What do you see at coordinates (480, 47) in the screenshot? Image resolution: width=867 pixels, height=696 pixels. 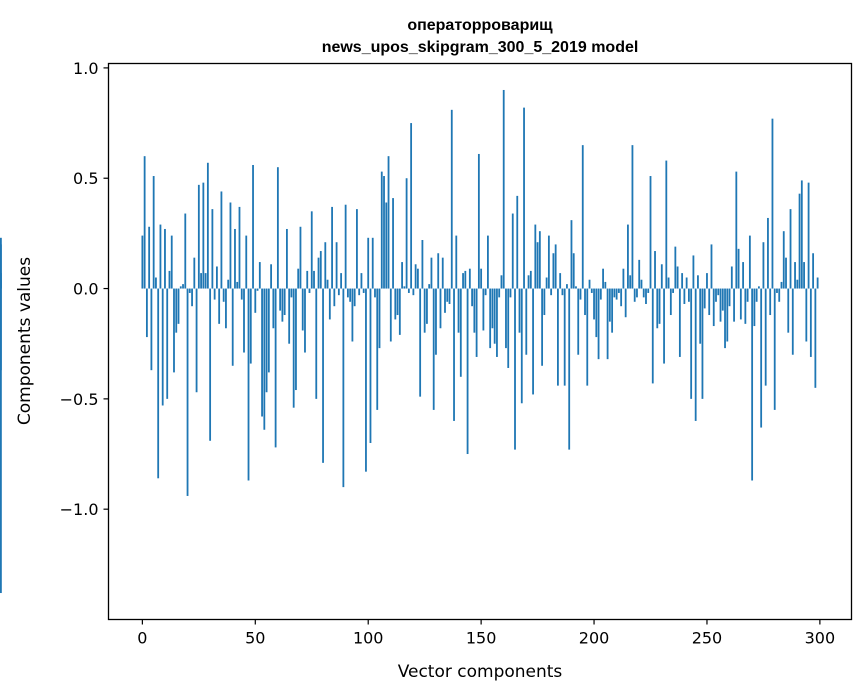 I see `chart-subtitle: news_upos_skipgram_300_5_2019 model` at bounding box center [480, 47].